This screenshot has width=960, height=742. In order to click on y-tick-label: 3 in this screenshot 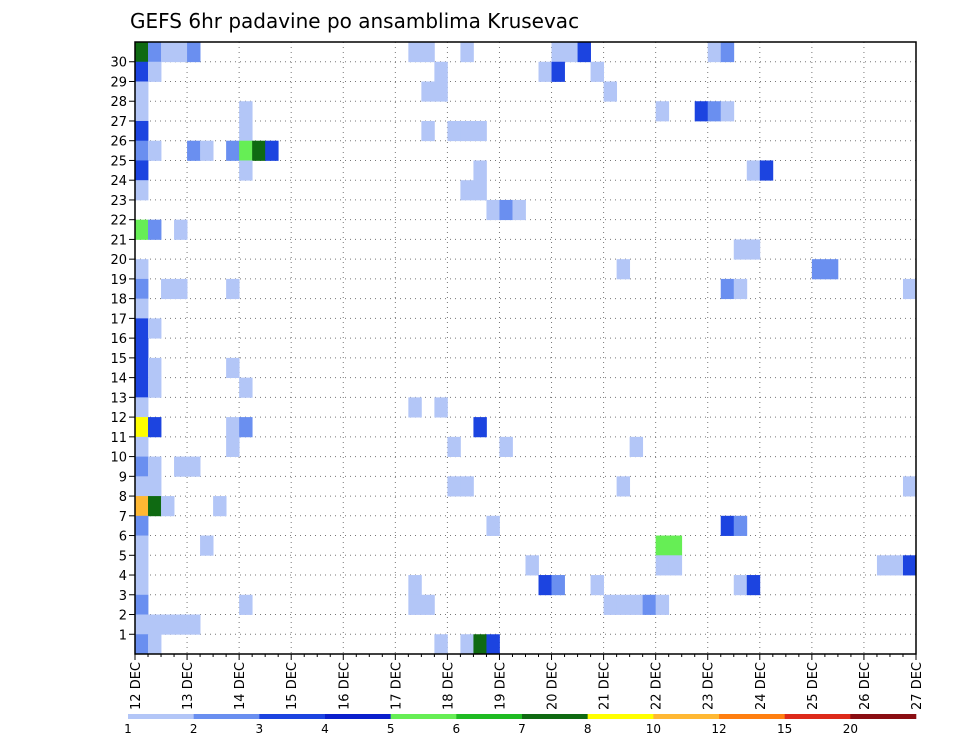, I will do `click(123, 596)`.